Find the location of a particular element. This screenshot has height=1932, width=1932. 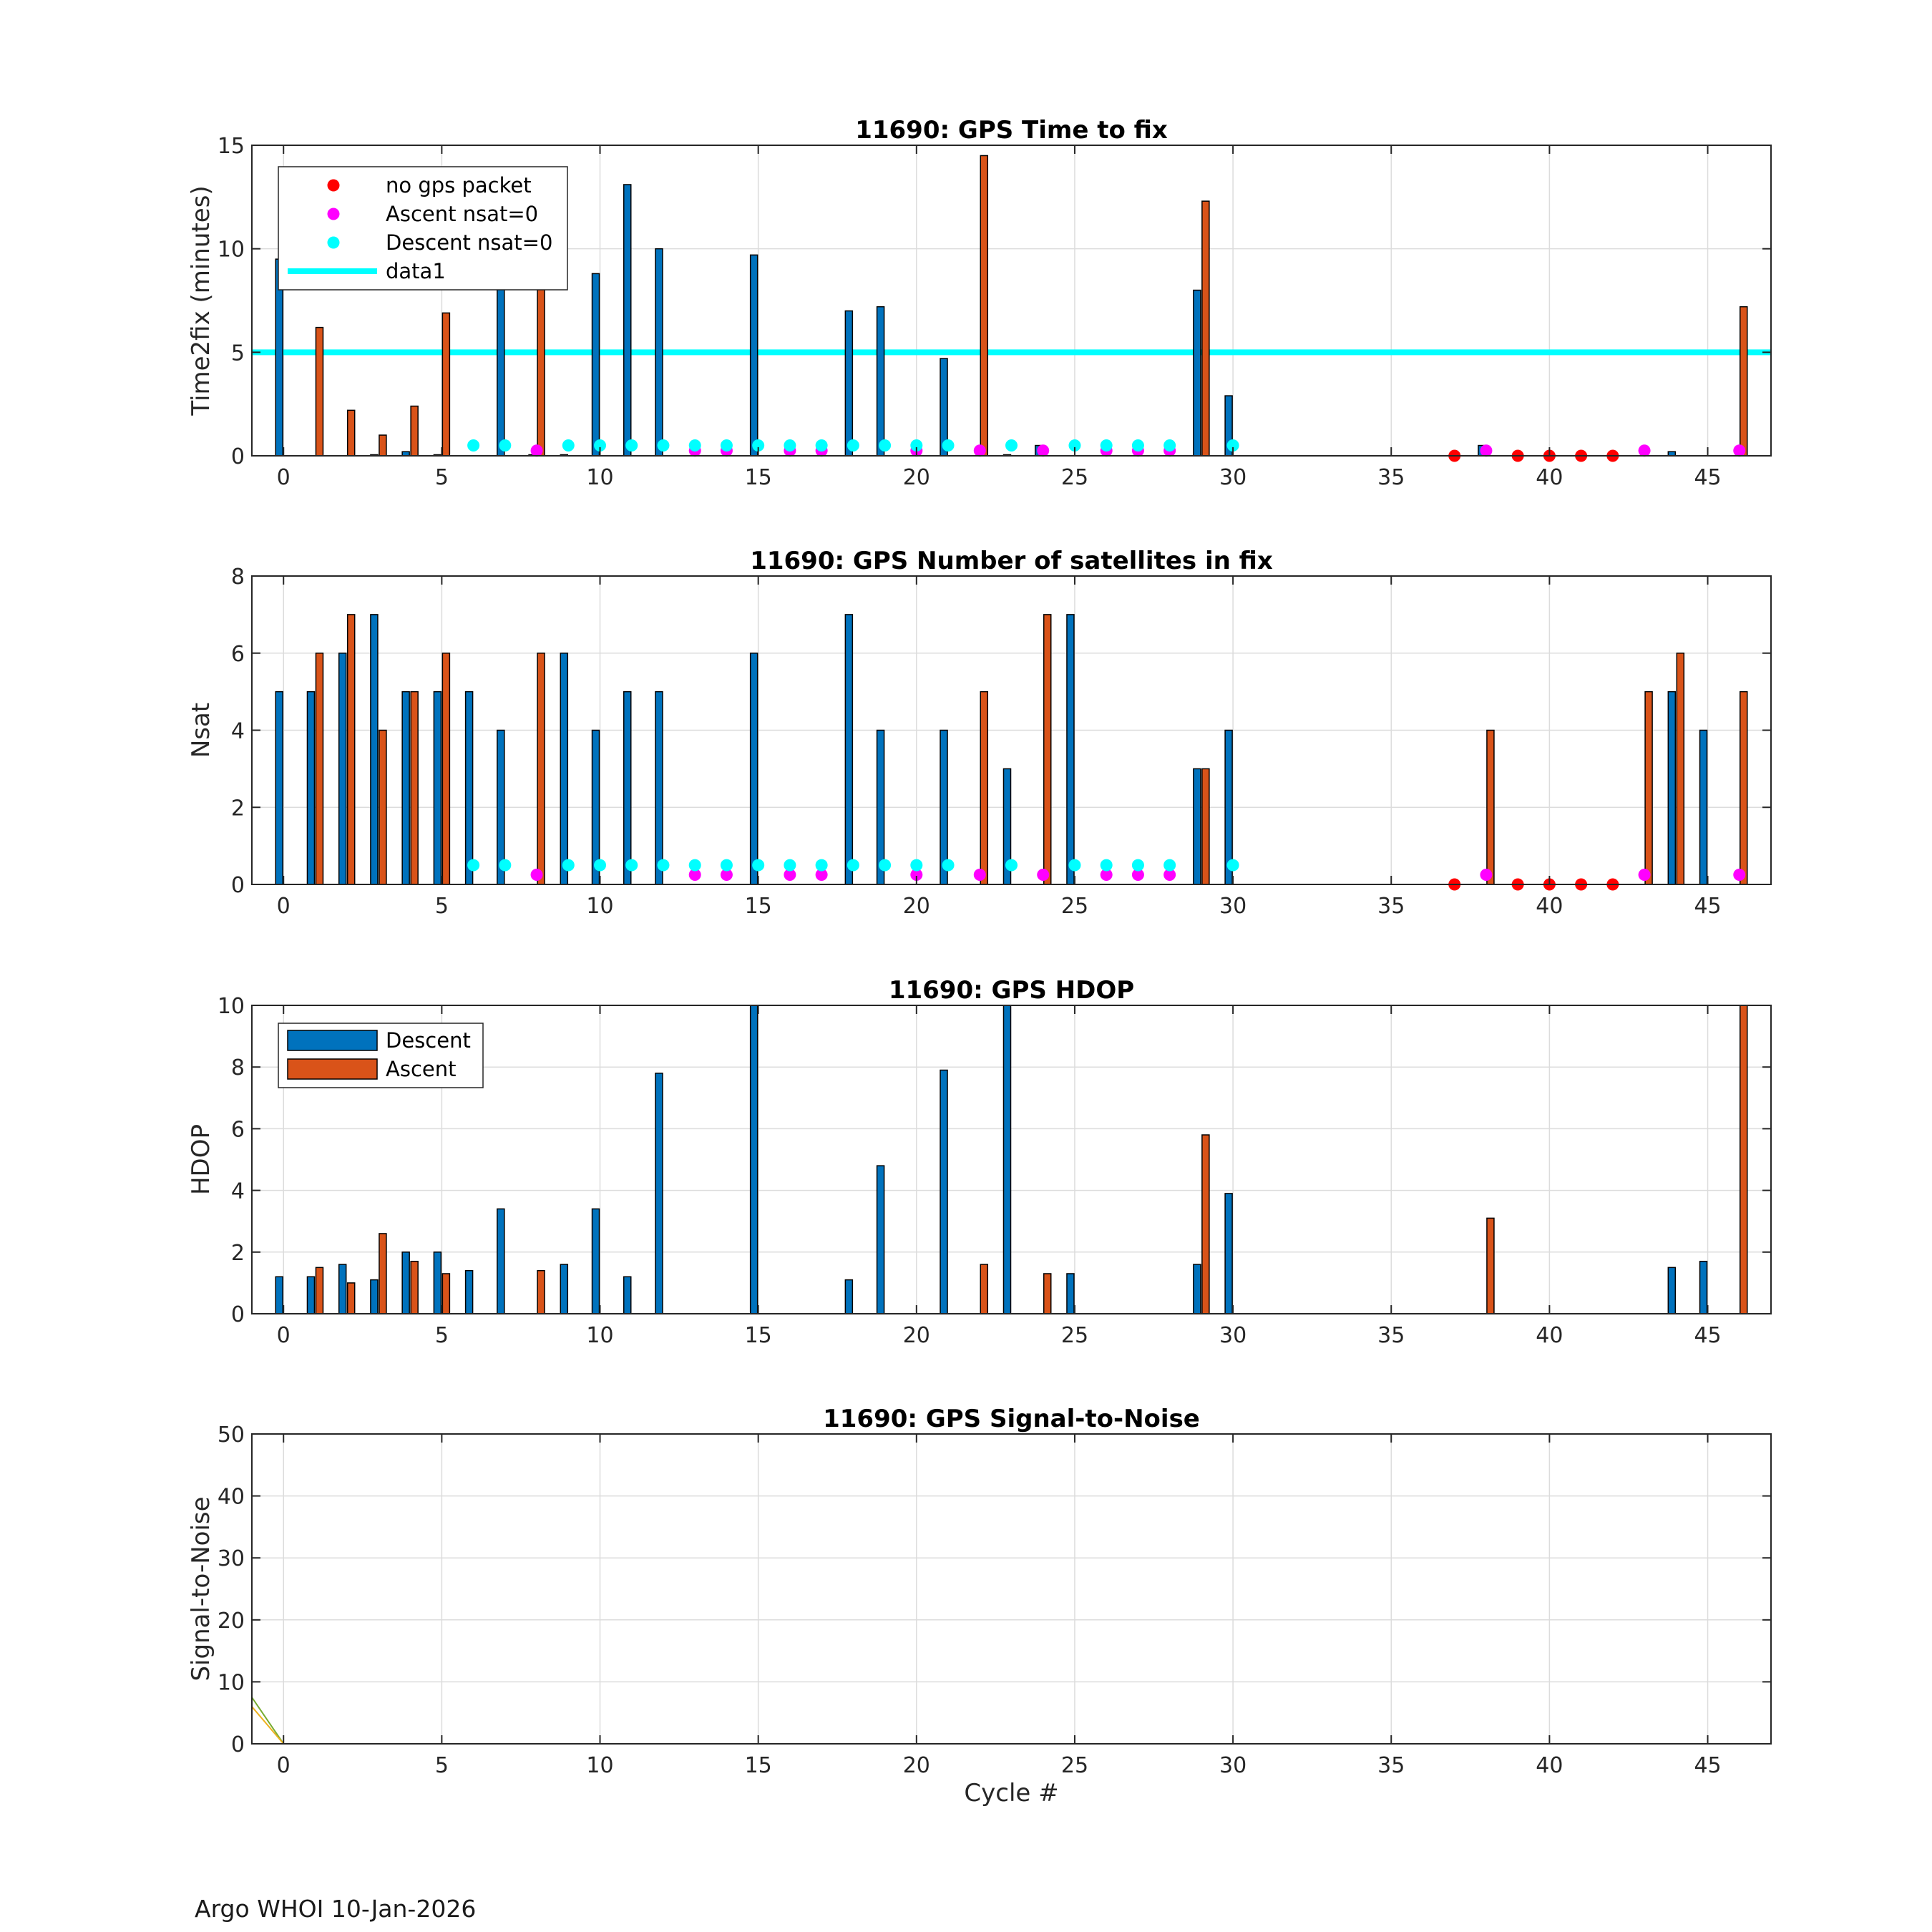

y-tick-label: 5 is located at coordinates (238, 353).